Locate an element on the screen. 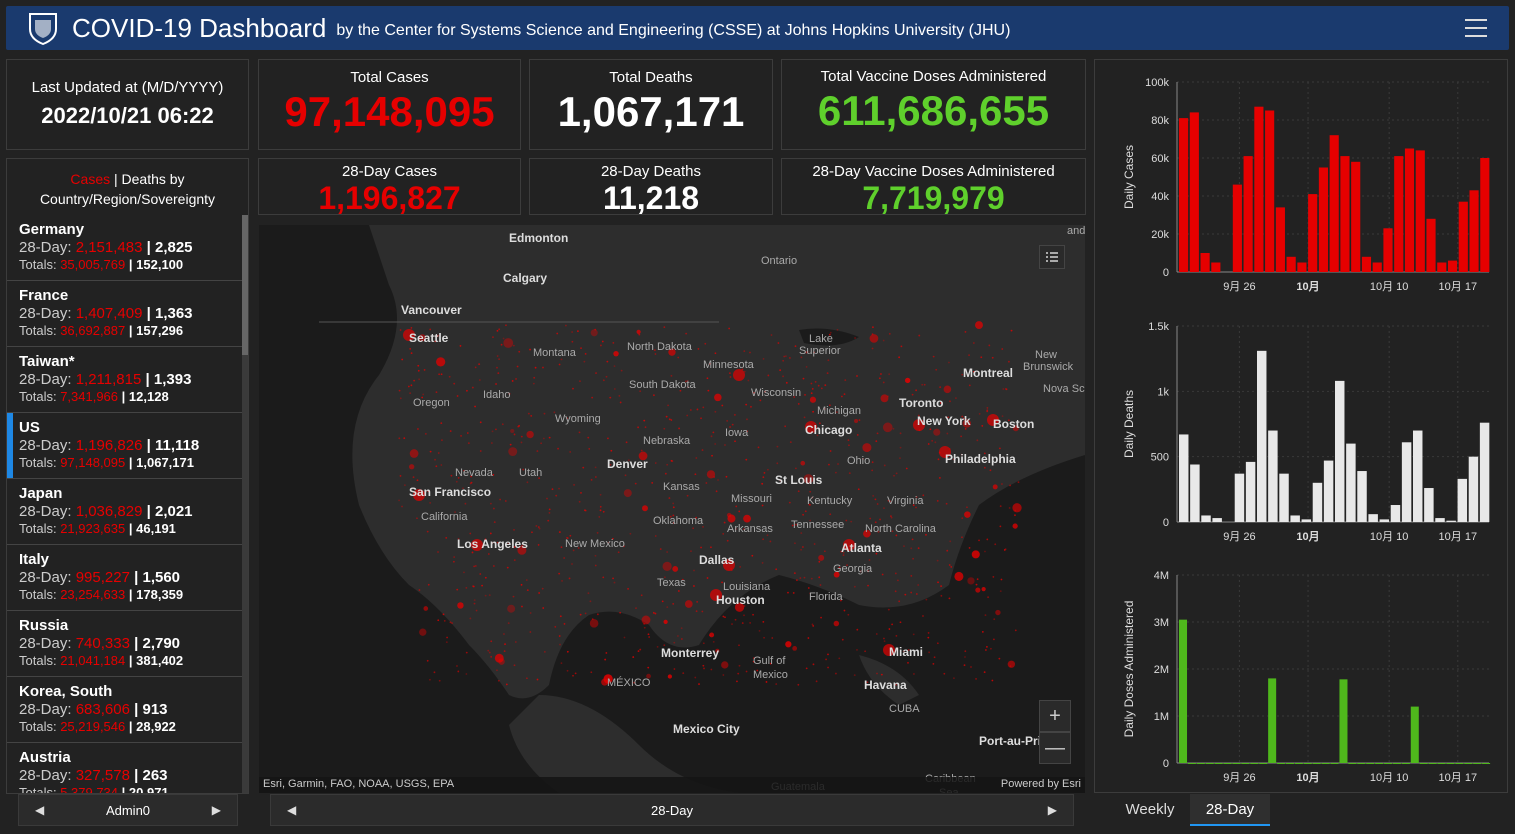 The height and width of the screenshot is (834, 1515). total-cases: 7,341,966 is located at coordinates (89, 396).